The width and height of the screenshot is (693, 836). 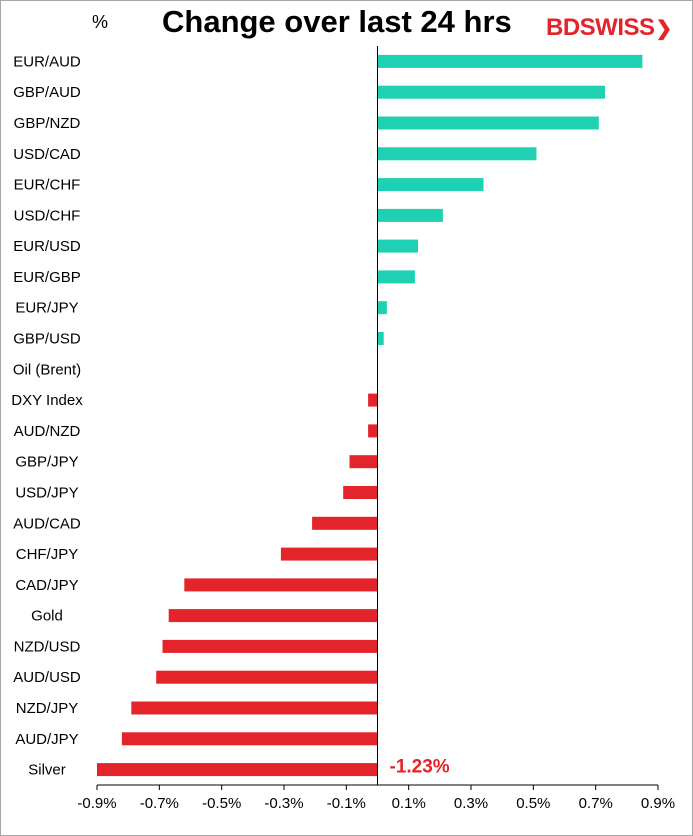 I want to click on x-tick-label: 0.7%, so click(x=596, y=803).